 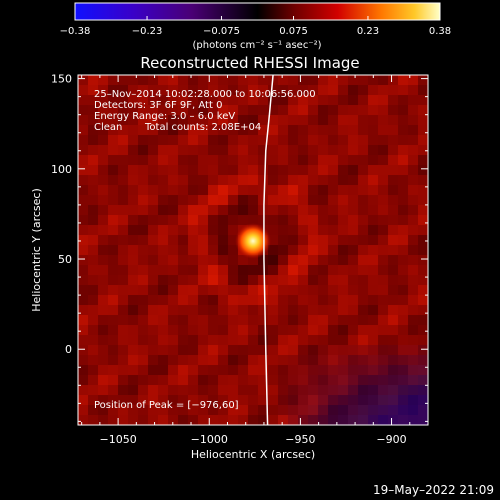 I want to click on y-tick-label: 50, so click(x=65, y=259).